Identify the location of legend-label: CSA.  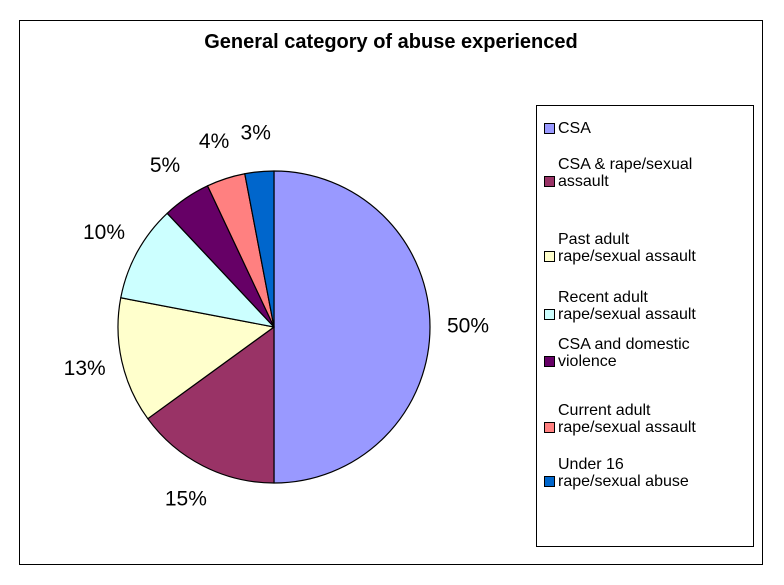
(574, 128).